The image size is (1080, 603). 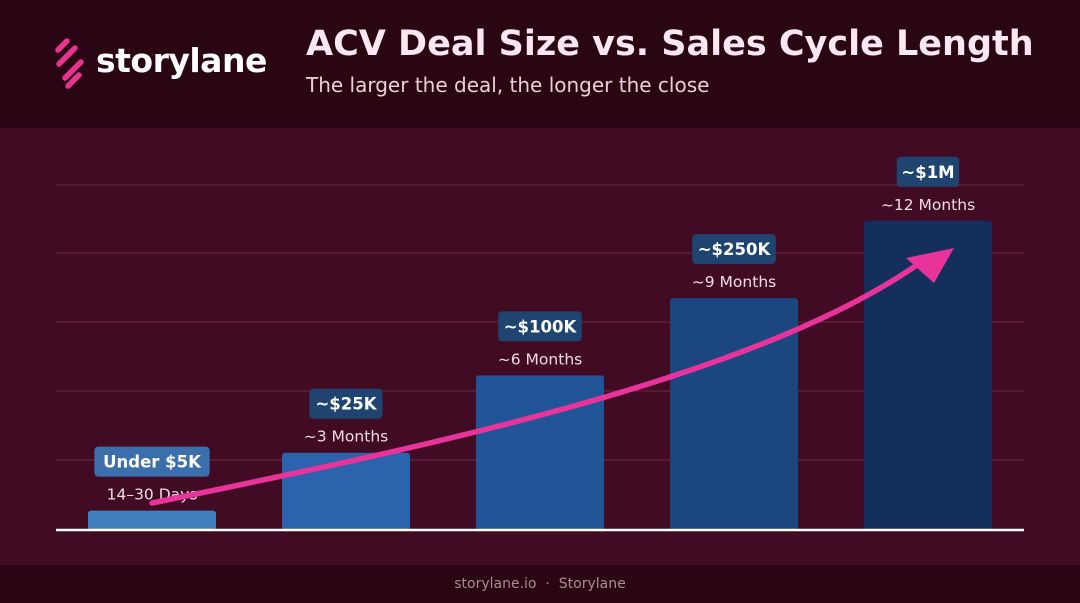 What do you see at coordinates (69, 63) in the screenshot?
I see `storylane-s-mark-icon` at bounding box center [69, 63].